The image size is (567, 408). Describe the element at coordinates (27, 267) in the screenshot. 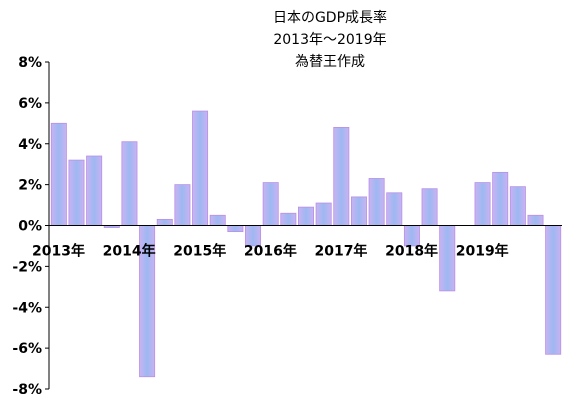

I see `y-tick-label: -2%` at that location.